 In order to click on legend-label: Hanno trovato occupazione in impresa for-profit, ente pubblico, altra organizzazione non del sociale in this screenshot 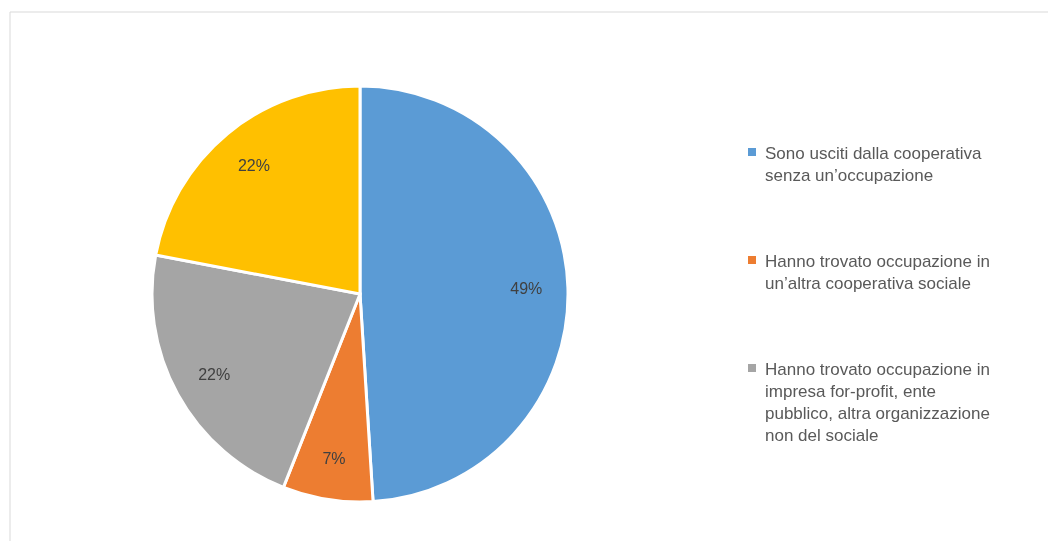, I will do `click(877, 402)`.